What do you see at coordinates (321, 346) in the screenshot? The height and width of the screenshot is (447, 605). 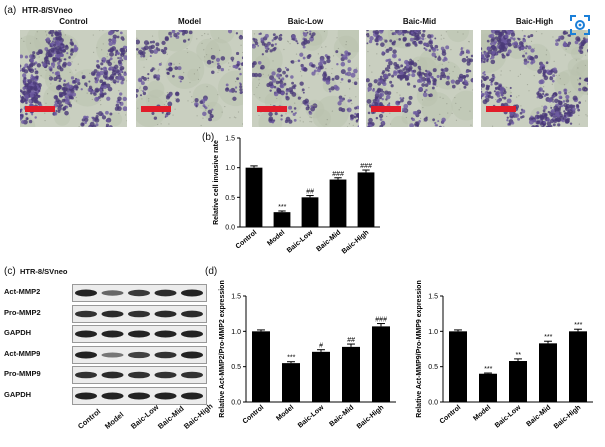 I see `significance-mark: #` at bounding box center [321, 346].